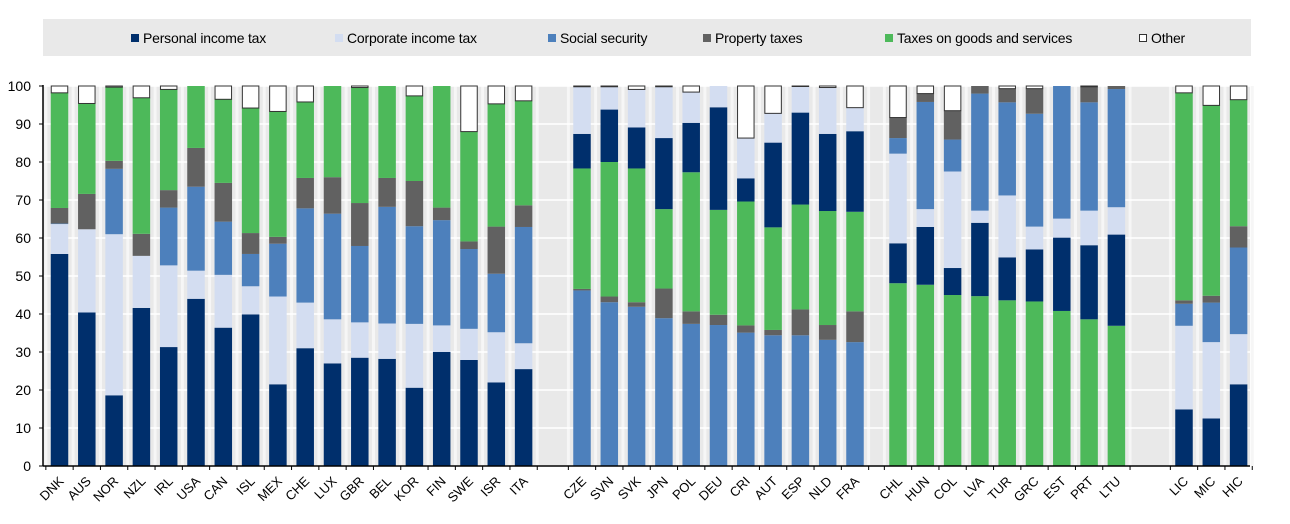 Image resolution: width=1290 pixels, height=524 pixels. Describe the element at coordinates (105, 489) in the screenshot. I see `x-tick-label: NOR` at that location.